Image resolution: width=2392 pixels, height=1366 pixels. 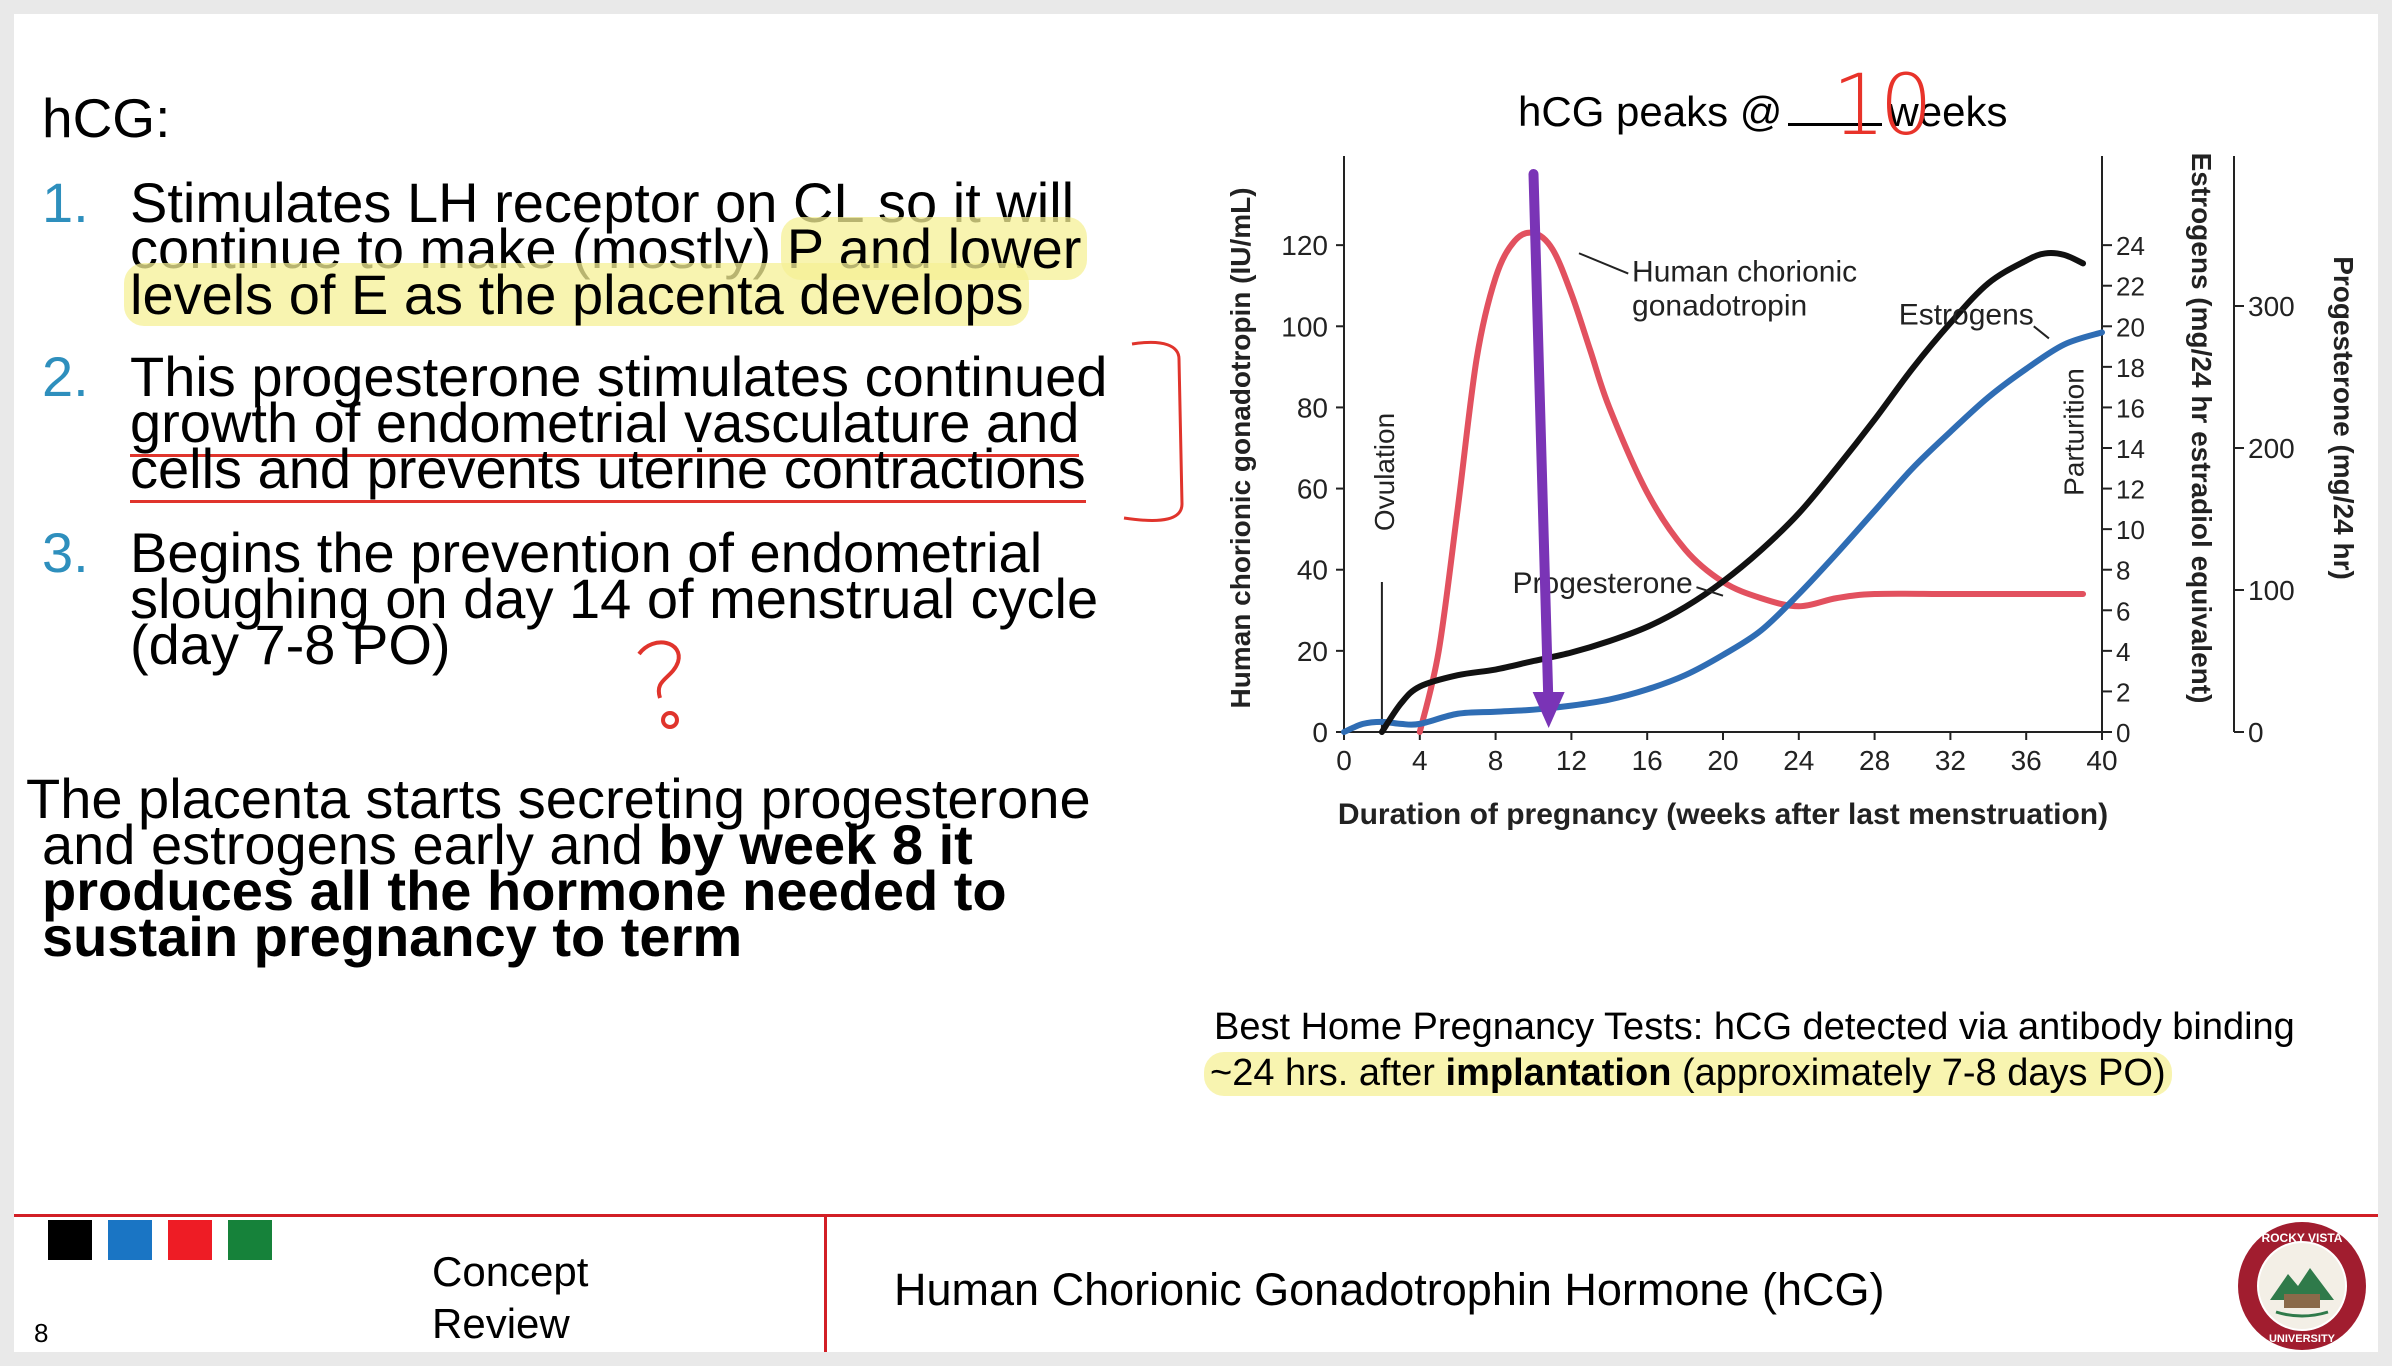 What do you see at coordinates (2343, 418) in the screenshot?
I see `y-right2-axis-label: Progesterone (mg/24 hr)` at bounding box center [2343, 418].